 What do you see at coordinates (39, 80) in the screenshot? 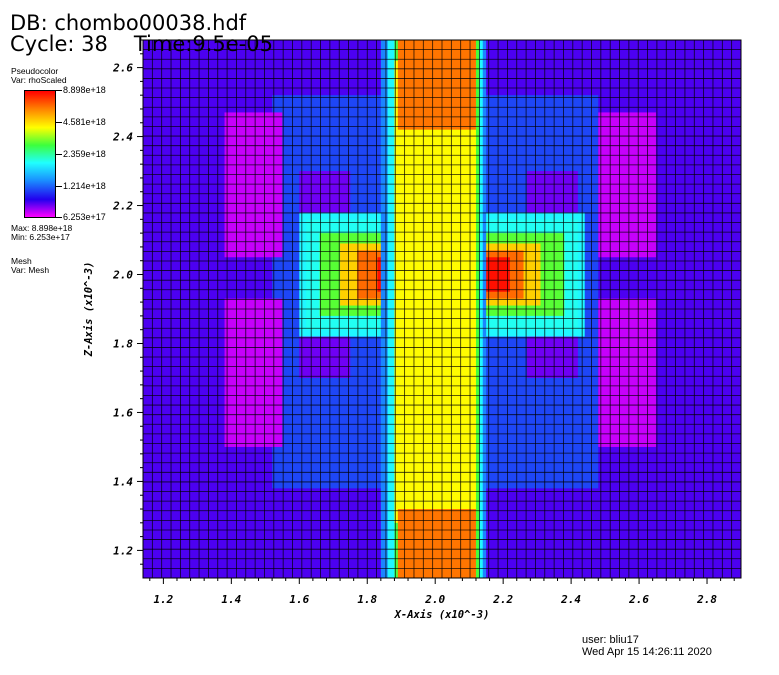
I see `legend-variable: Var: rhoScaled` at bounding box center [39, 80].